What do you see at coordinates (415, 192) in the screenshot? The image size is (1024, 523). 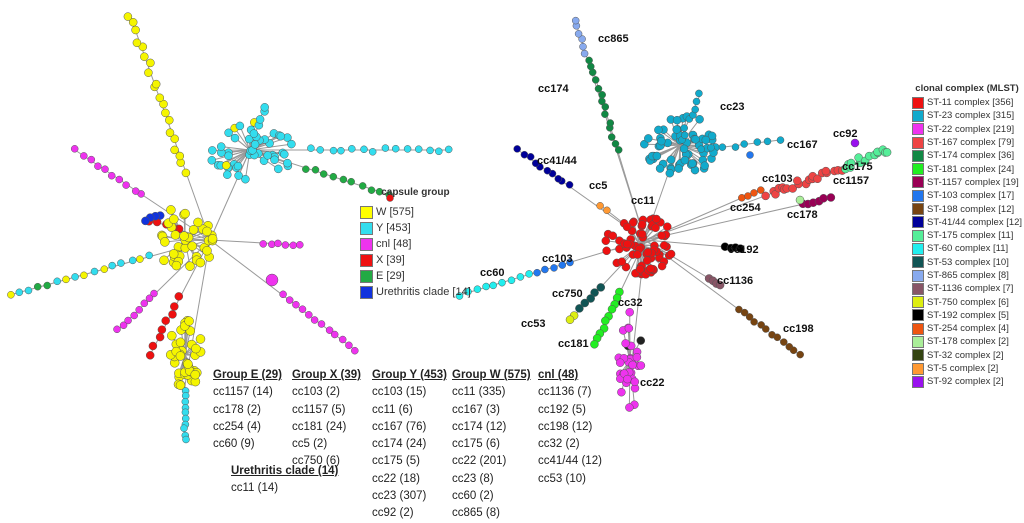 I see `legend-title: capsule group` at bounding box center [415, 192].